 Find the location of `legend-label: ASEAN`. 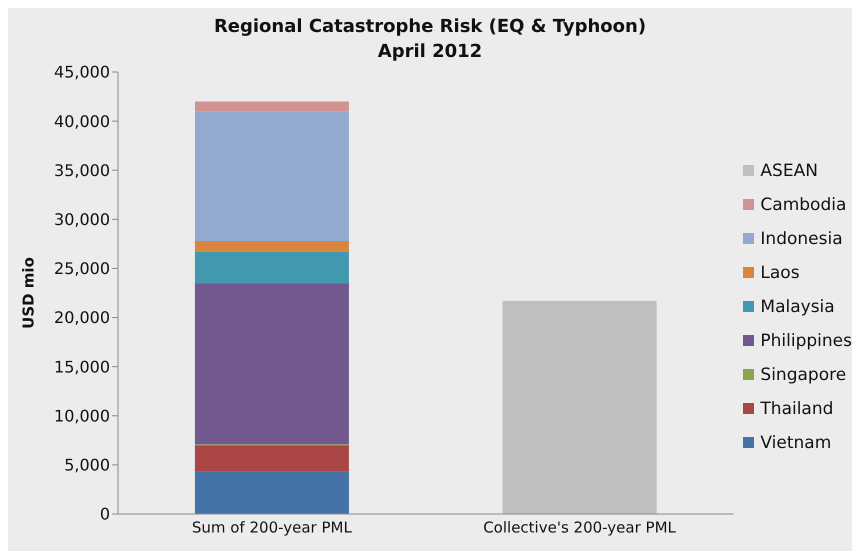

legend-label: ASEAN is located at coordinates (789, 170).